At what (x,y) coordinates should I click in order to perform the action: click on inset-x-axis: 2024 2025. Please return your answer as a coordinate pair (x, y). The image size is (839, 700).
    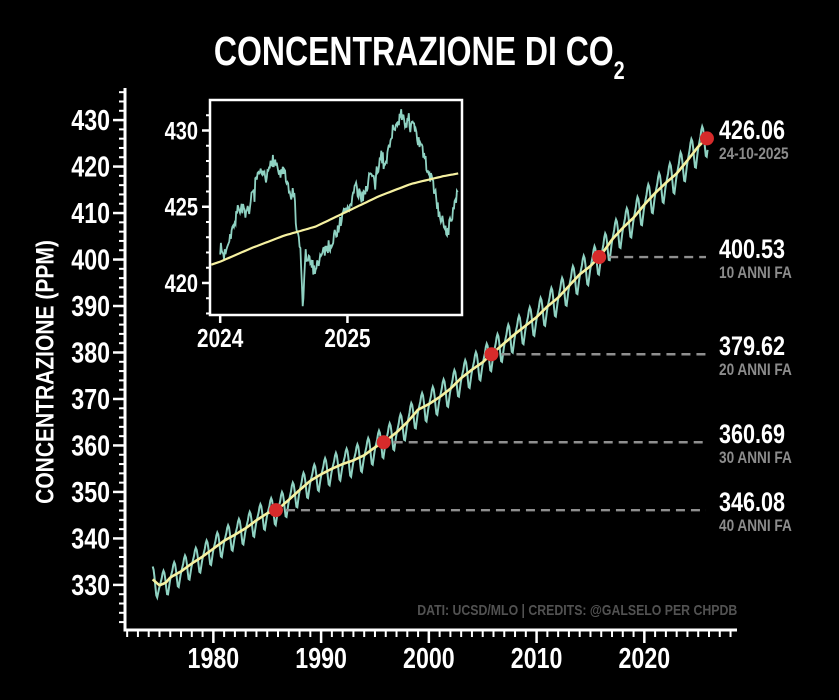
    Looking at the image, I should click on (284, 334).